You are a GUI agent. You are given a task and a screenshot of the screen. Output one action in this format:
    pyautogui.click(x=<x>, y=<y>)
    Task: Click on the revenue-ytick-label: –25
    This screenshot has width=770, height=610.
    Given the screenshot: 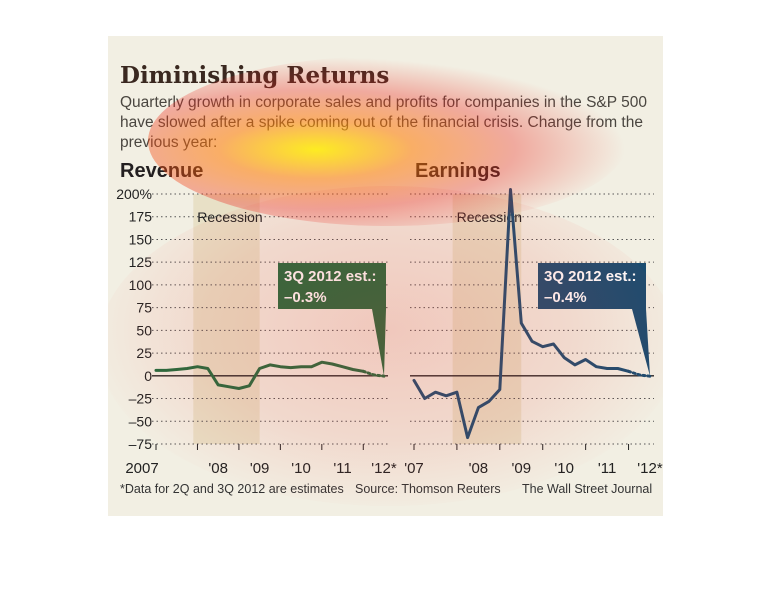 What is the action you would take?
    pyautogui.click(x=141, y=399)
    